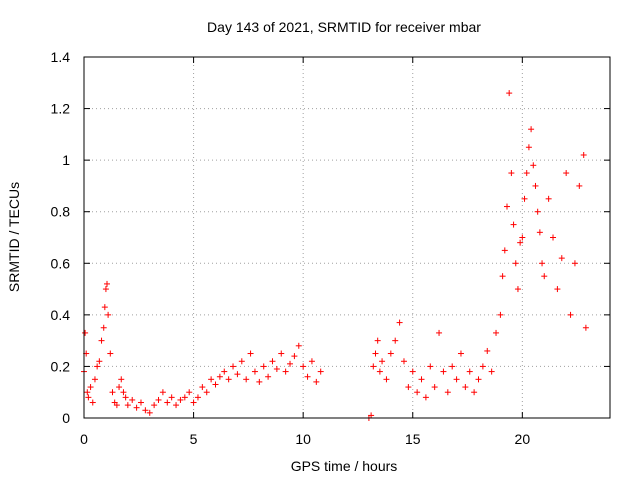  Describe the element at coordinates (344, 466) in the screenshot. I see `x-axis-label: GPS time / hours` at that location.